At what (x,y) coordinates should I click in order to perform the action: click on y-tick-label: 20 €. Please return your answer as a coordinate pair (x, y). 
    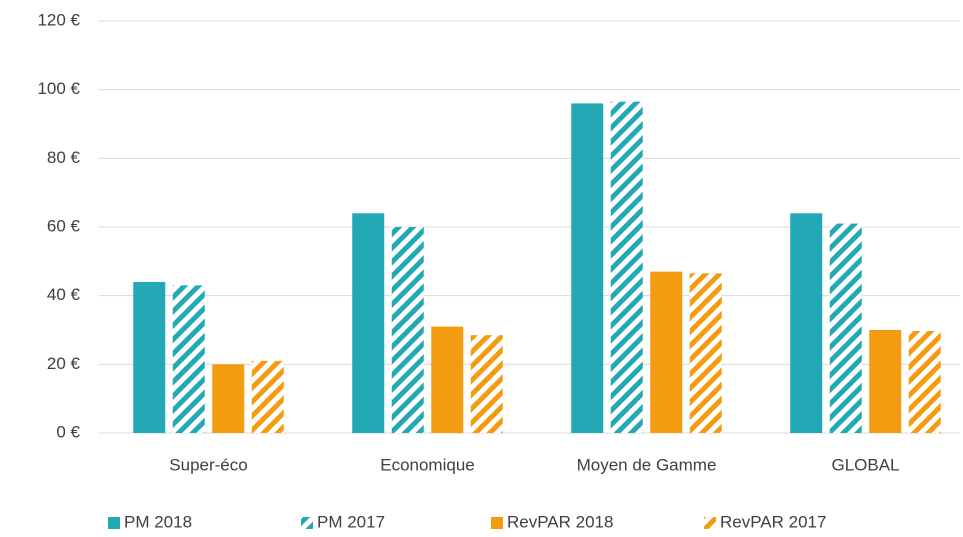
    Looking at the image, I should click on (64, 363).